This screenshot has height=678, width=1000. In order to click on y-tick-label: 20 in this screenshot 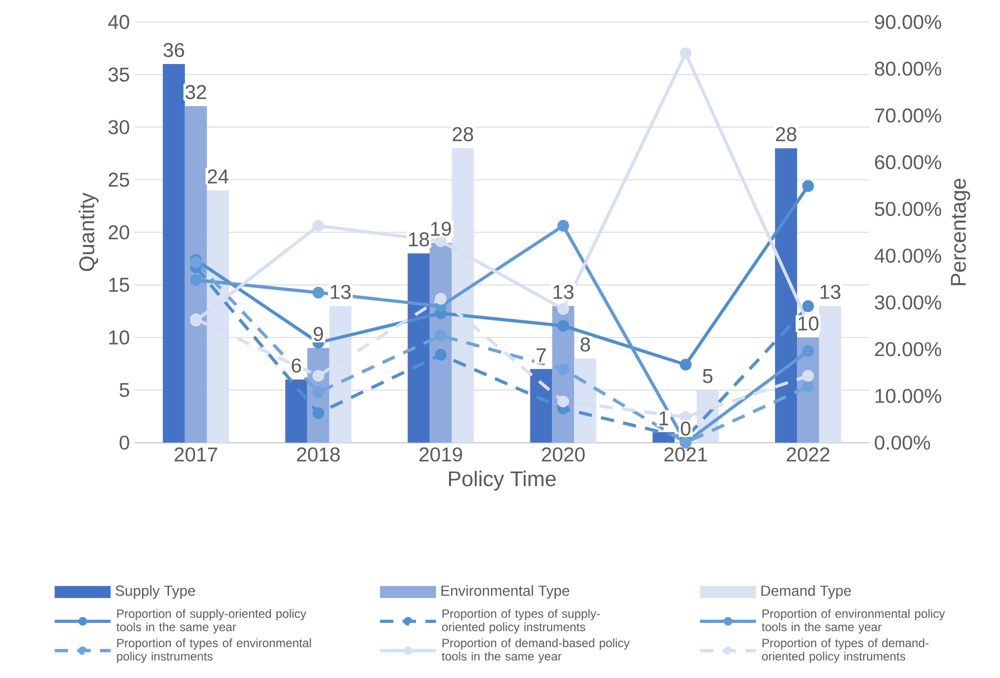, I will do `click(119, 232)`.